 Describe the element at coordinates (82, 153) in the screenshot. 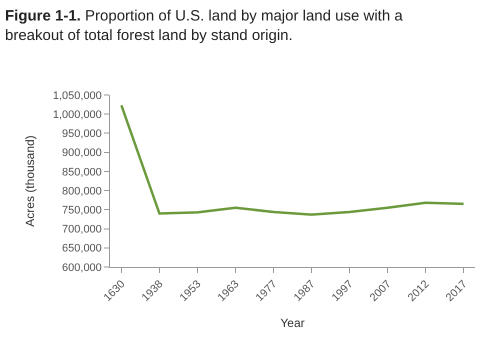

I see `y-tick-label: 900,000` at that location.